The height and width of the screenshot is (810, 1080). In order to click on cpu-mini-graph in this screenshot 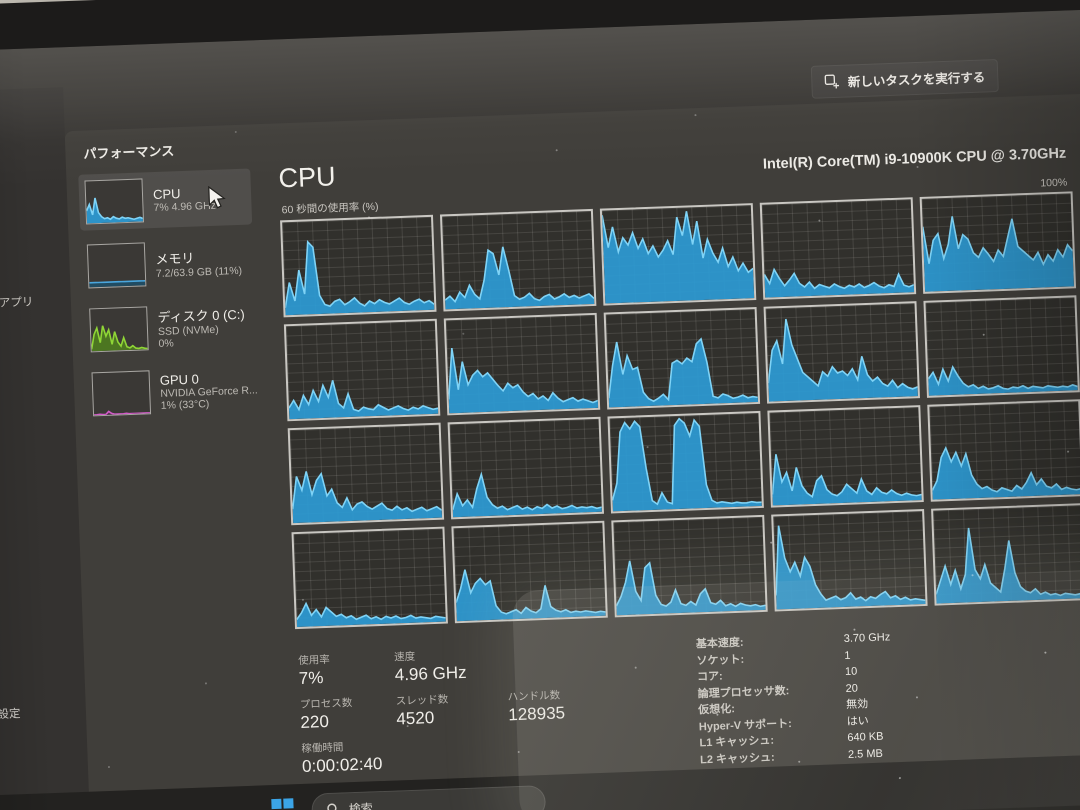, I will do `click(114, 201)`.